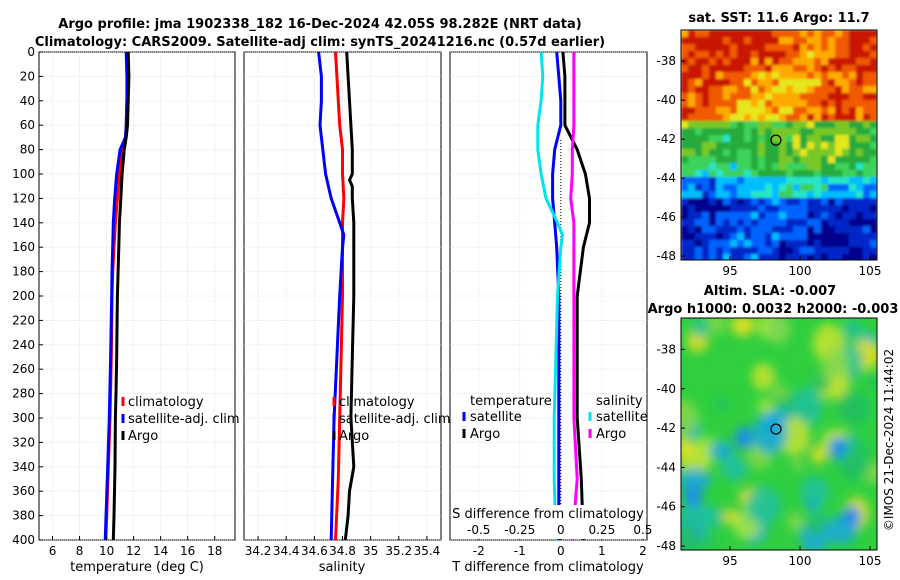 The width and height of the screenshot is (900, 580). What do you see at coordinates (23, 296) in the screenshot?
I see `ytick-label: 200` at bounding box center [23, 296].